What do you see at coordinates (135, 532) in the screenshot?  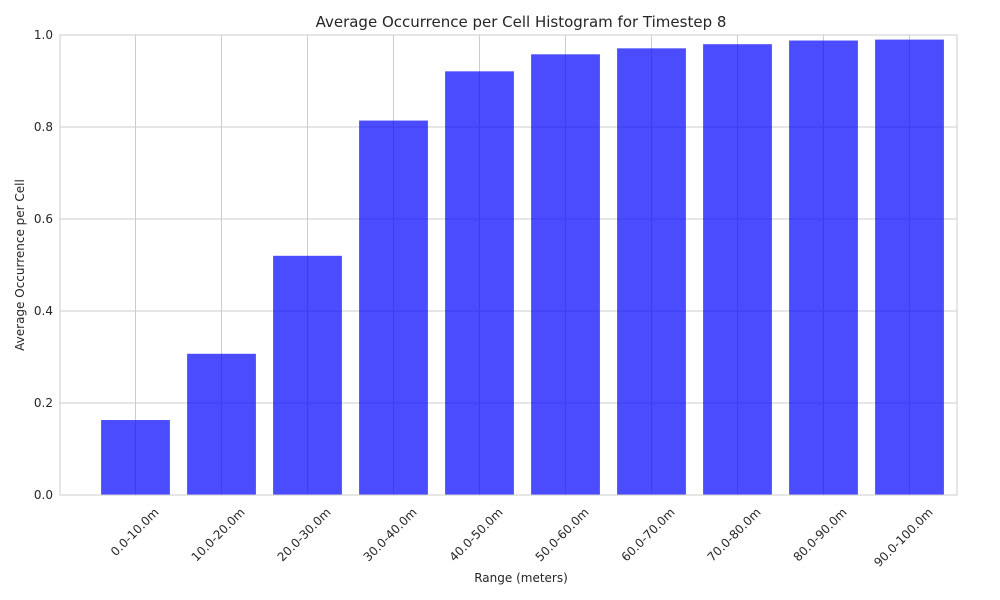 I see `x-tick-label: 0.0-10.0m` at bounding box center [135, 532].